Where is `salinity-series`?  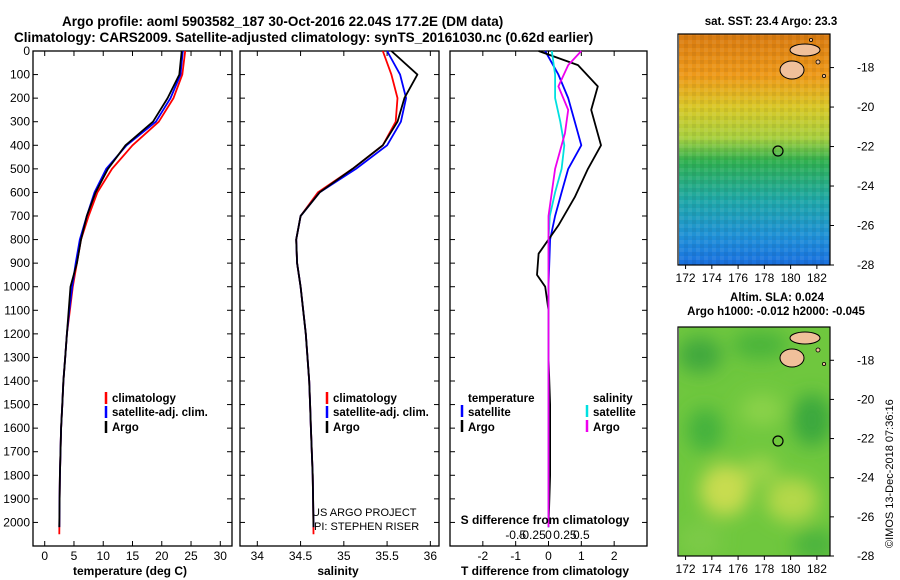
salinity-series is located at coordinates (357, 292).